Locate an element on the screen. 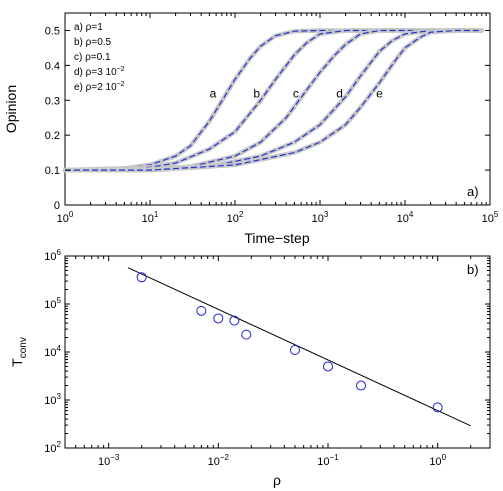 Image resolution: width=503 pixels, height=491 pixels. legend-entry: c) ρ=0.1 is located at coordinates (92, 57).